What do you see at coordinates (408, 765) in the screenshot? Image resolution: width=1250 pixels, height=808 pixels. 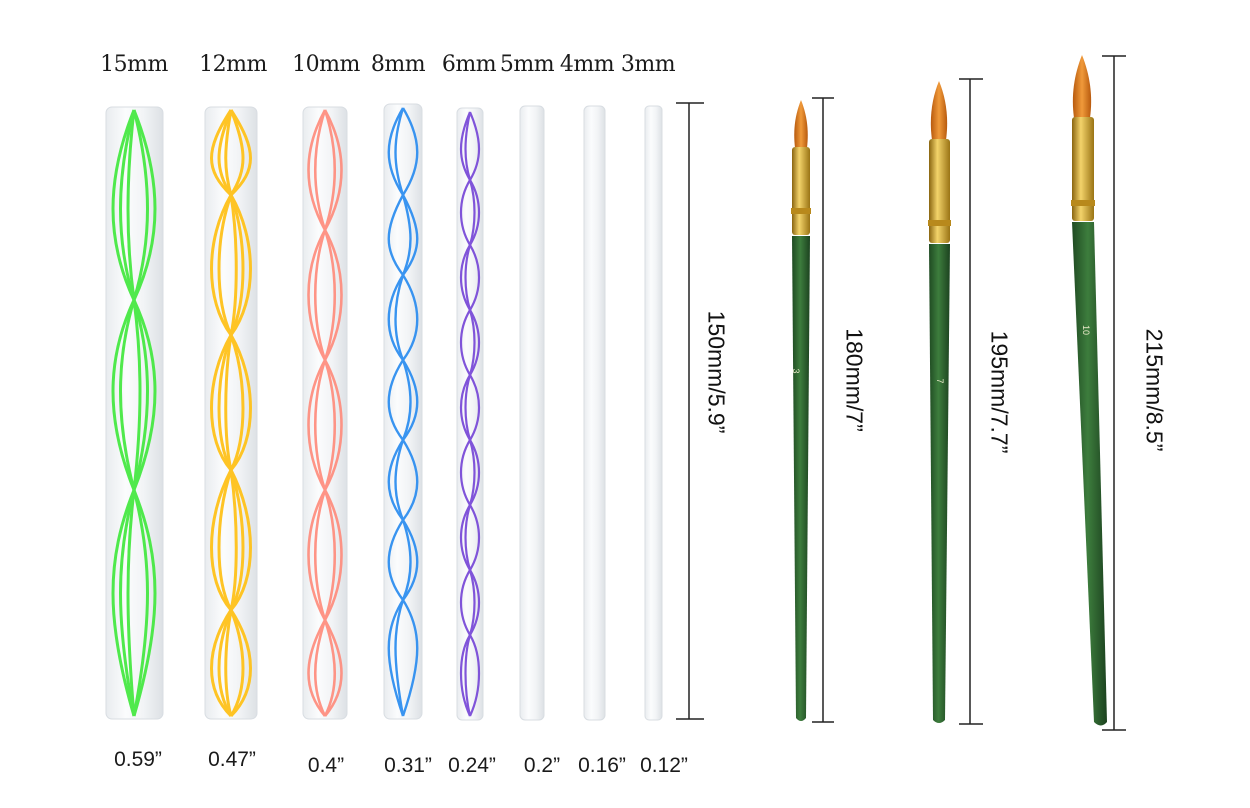 I see `rod-label-in: 0.31”` at bounding box center [408, 765].